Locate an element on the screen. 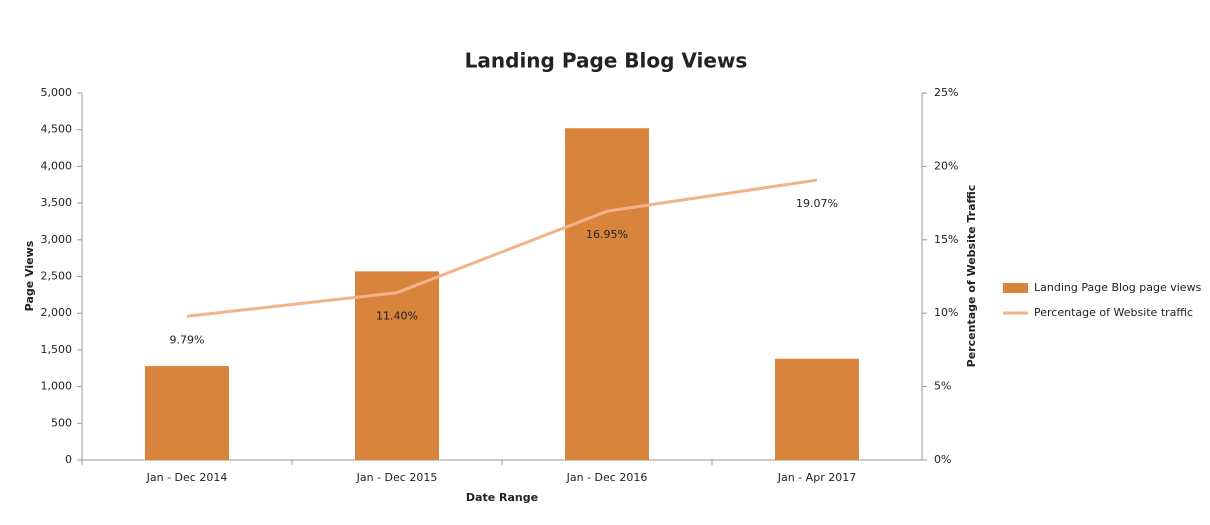  y-tick-label: 3,000 is located at coordinates (57, 239).